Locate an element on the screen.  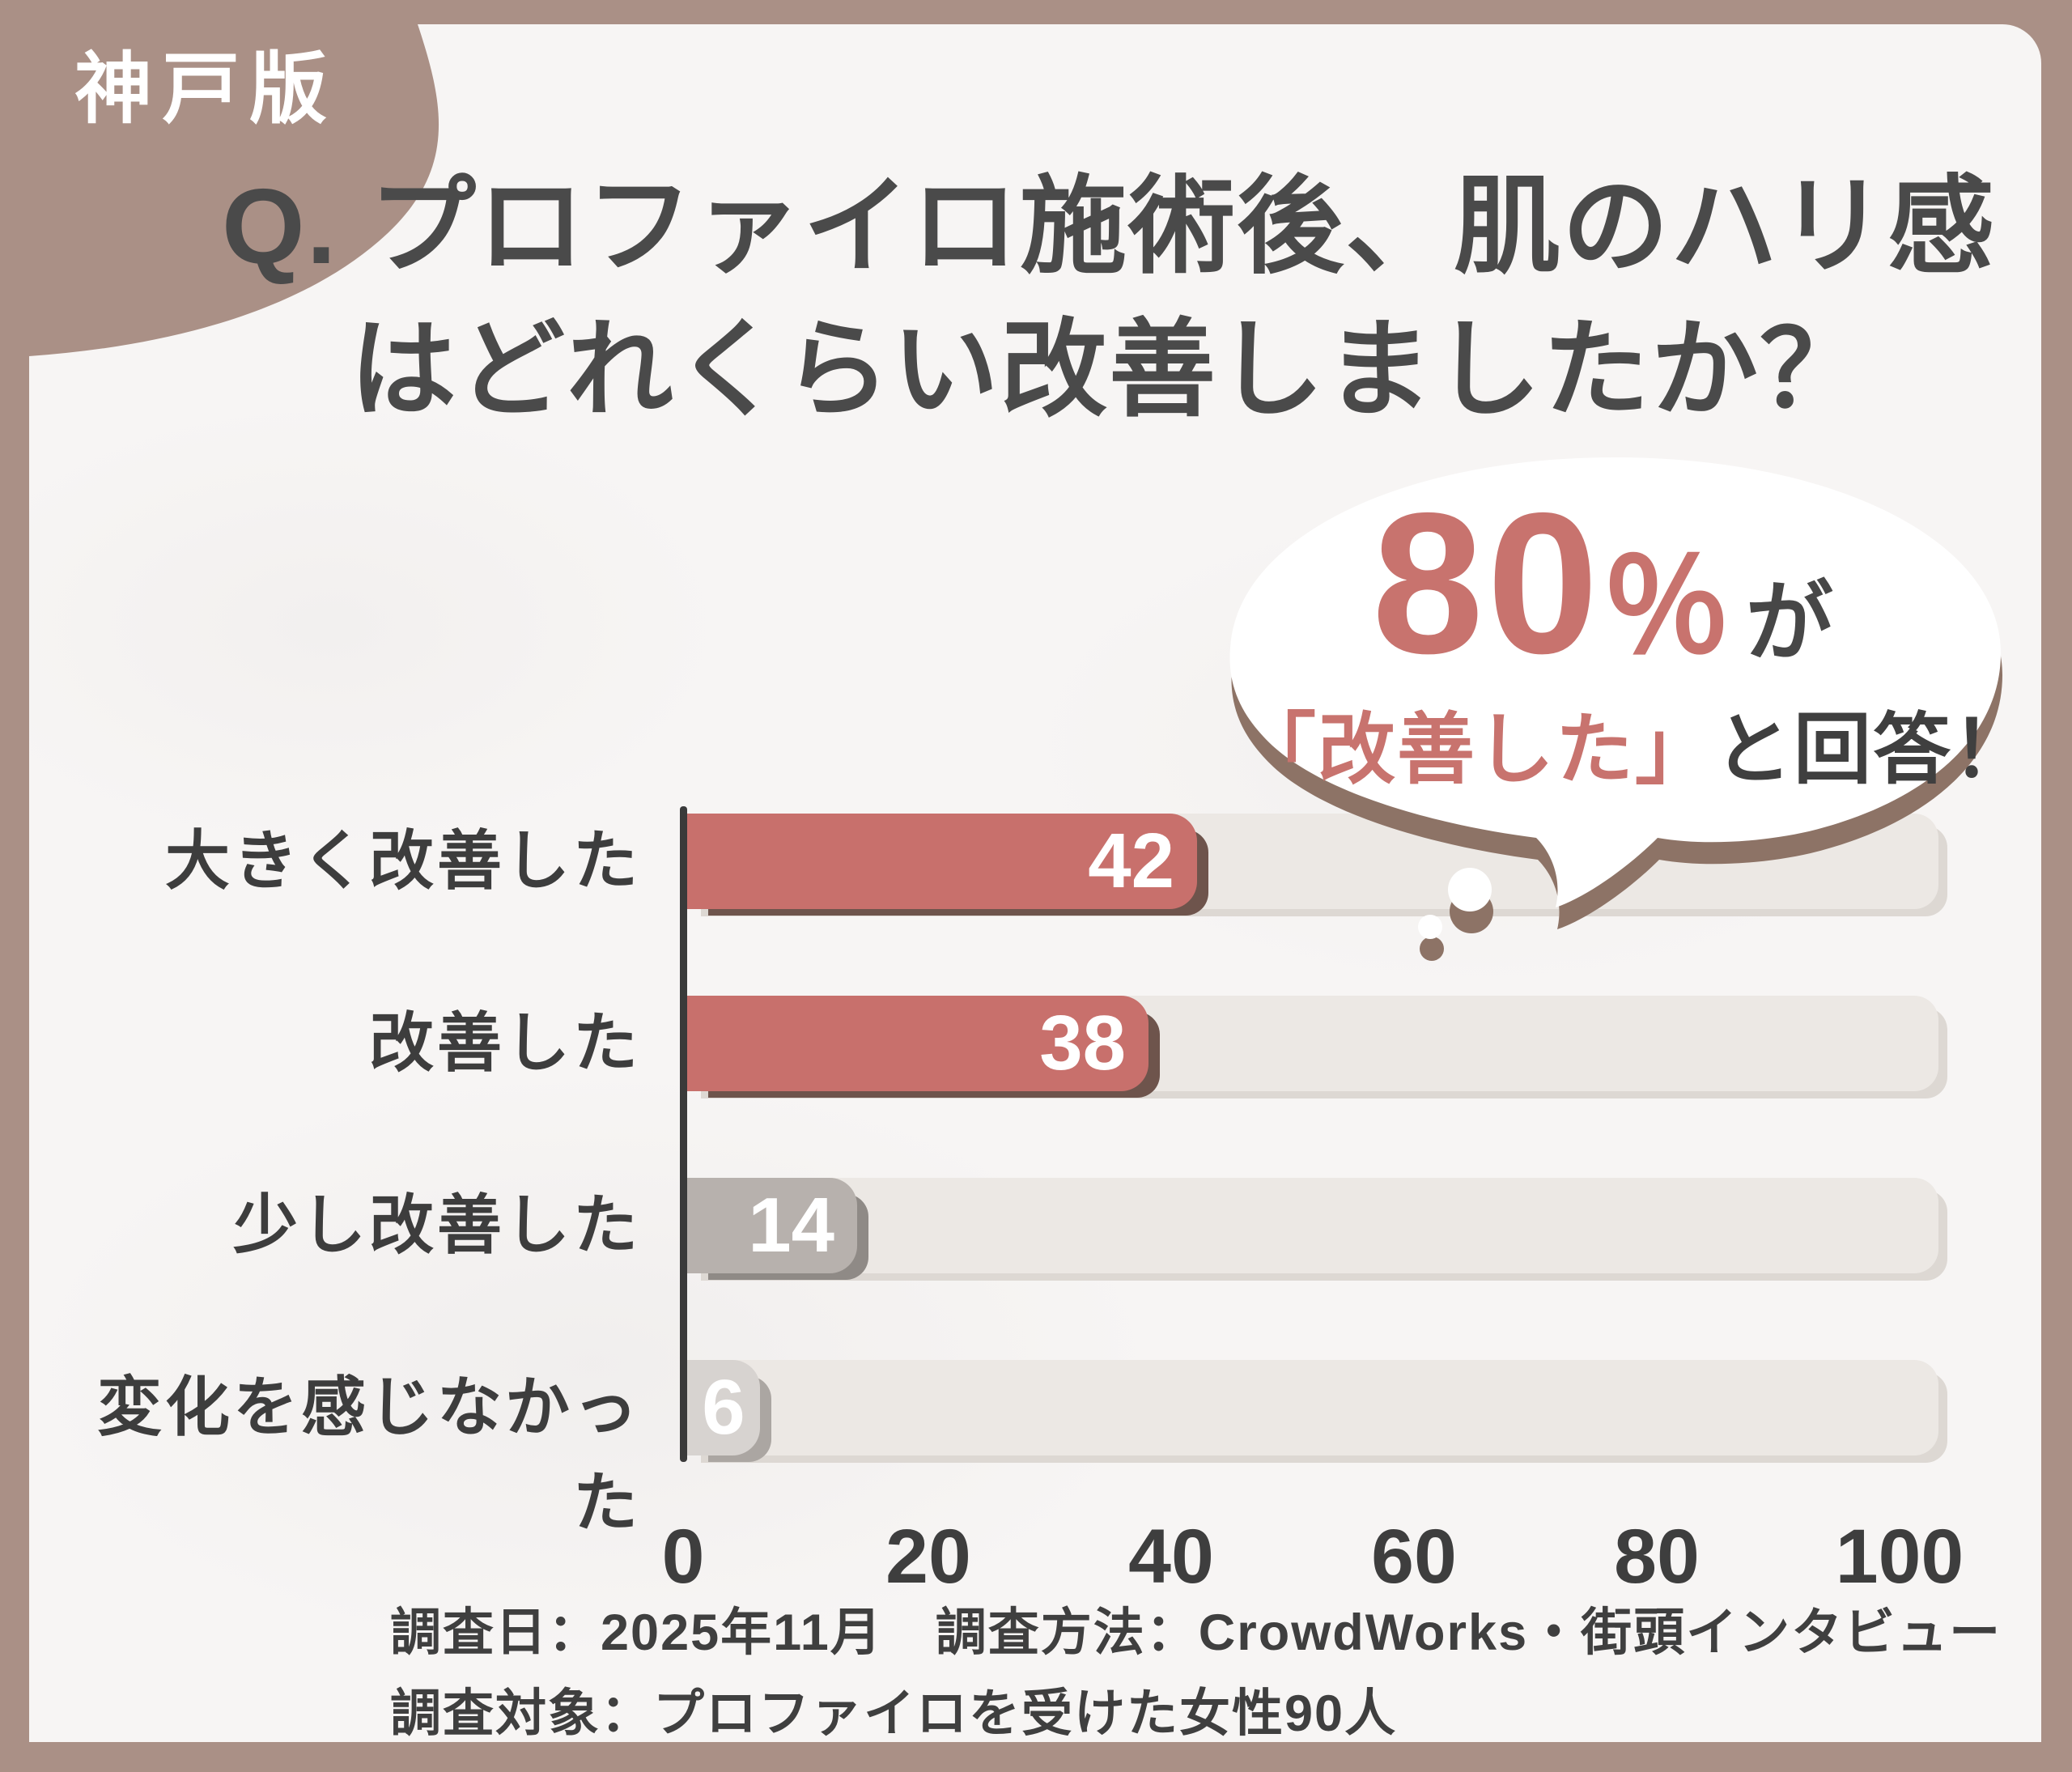
callout-answer-line: 「改善した」と回答！ is located at coordinates (1634, 751).